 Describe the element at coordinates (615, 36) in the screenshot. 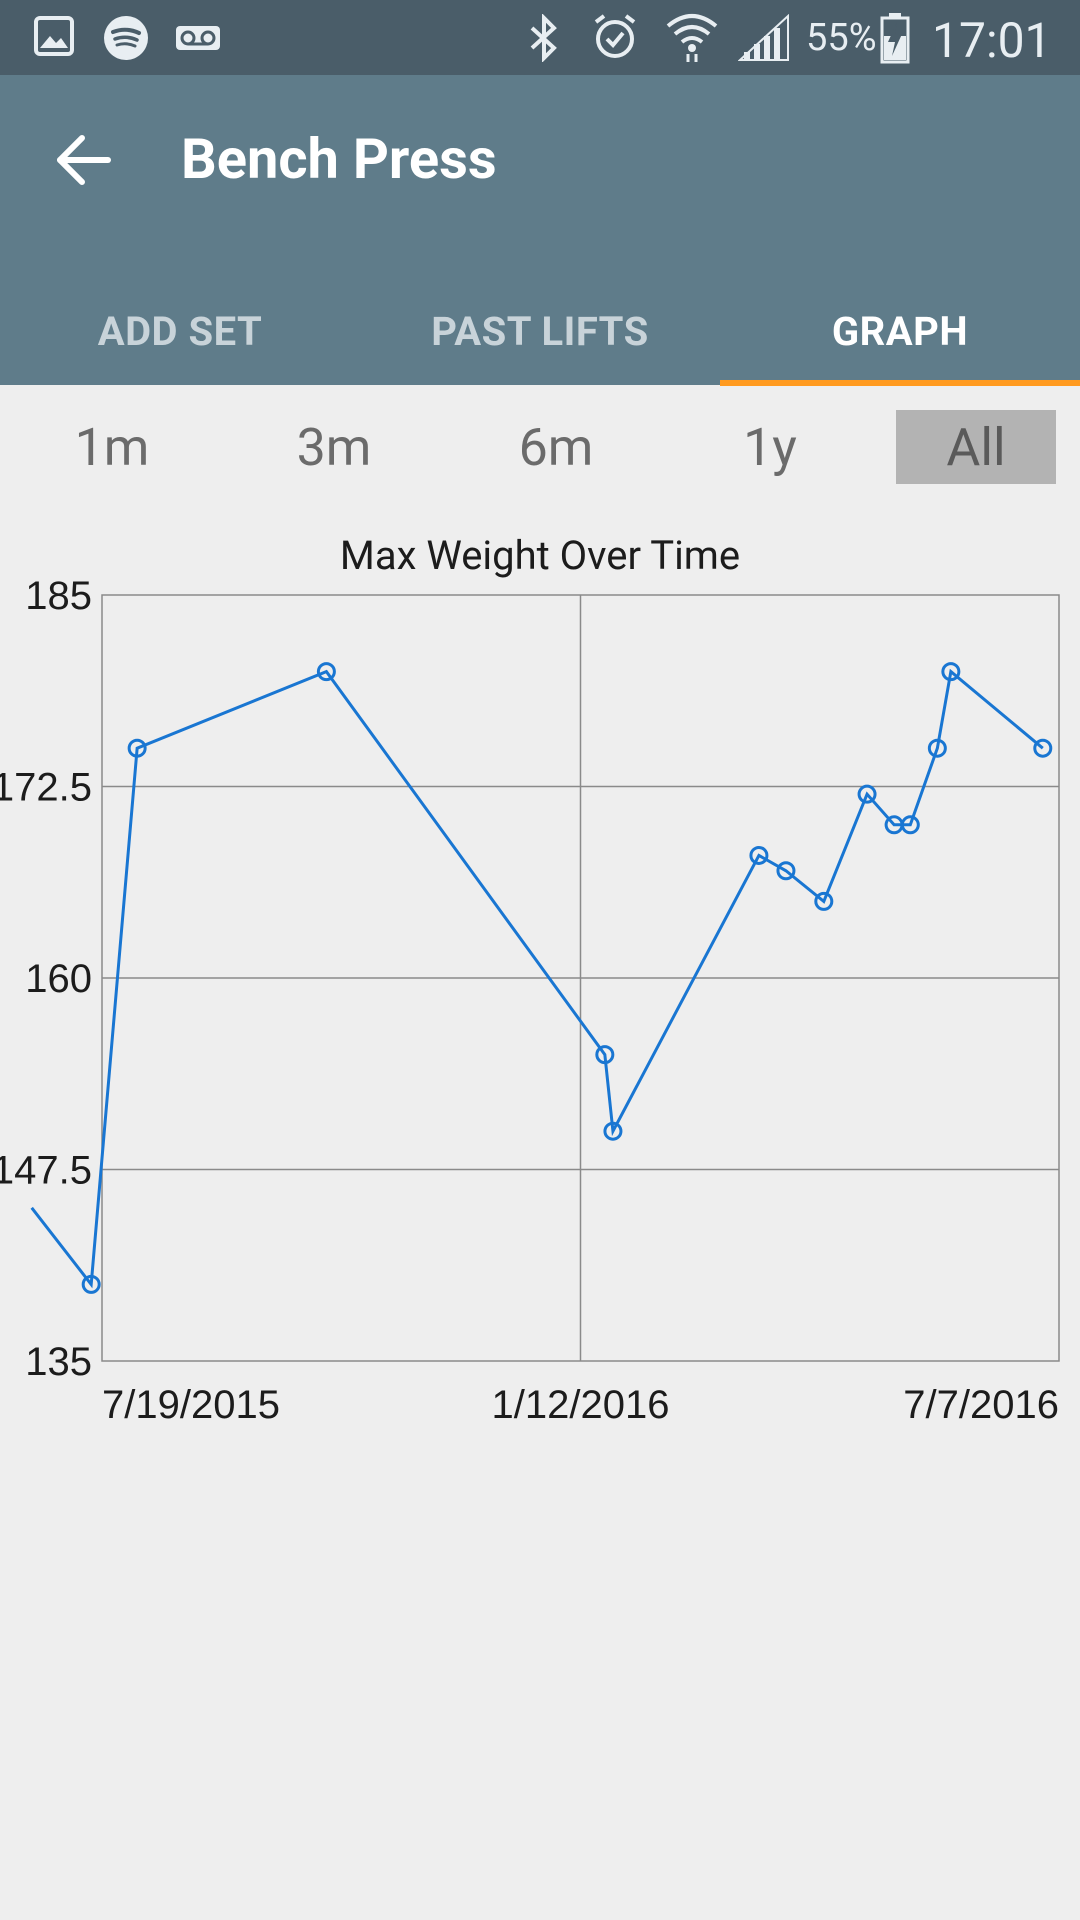

I see `alarm-icon` at that location.